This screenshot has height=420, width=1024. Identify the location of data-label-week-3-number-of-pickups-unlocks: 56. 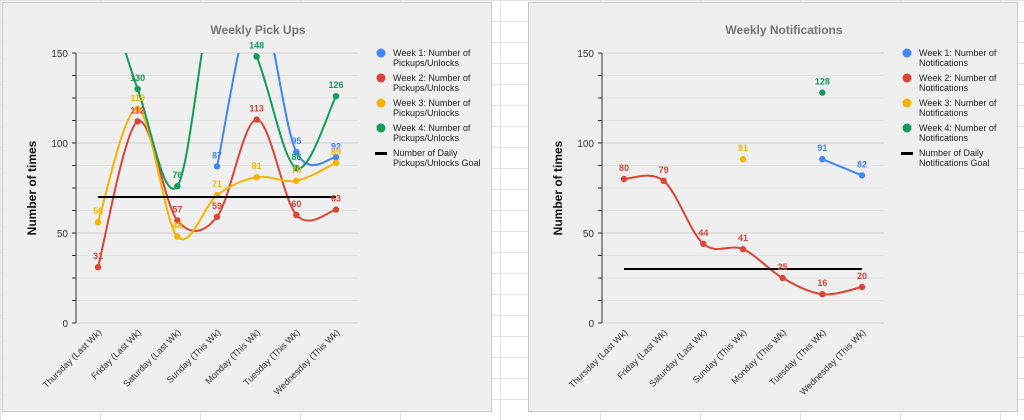
(98, 211).